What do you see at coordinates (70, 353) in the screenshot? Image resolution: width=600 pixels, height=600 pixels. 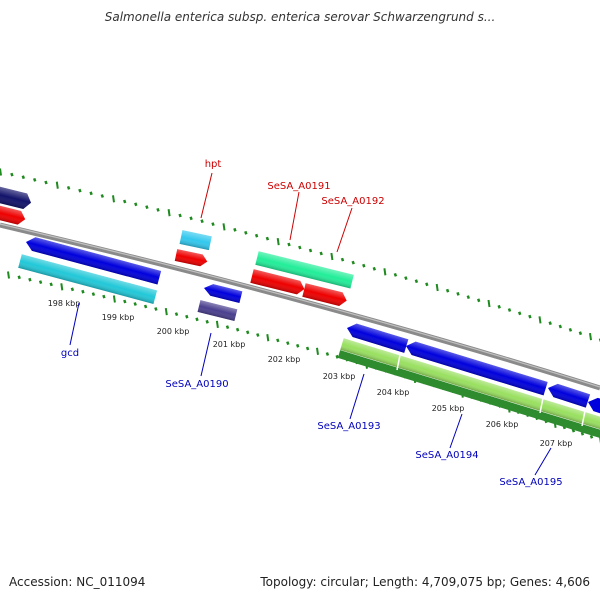 I see `label-gcd: gcd` at bounding box center [70, 353].